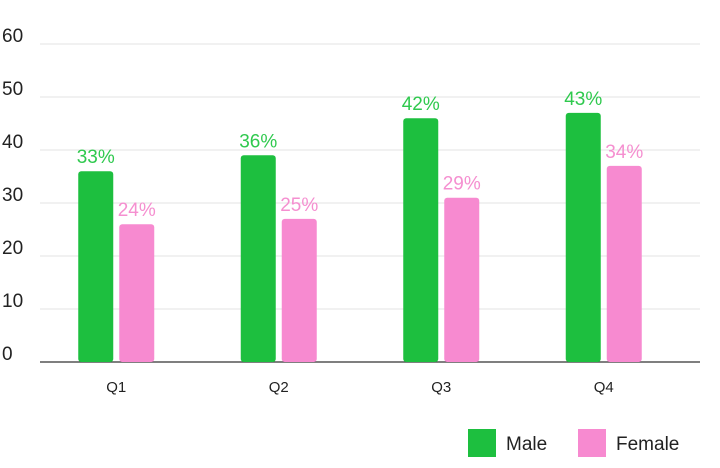 This screenshot has height=468, width=720. Describe the element at coordinates (12, 142) in the screenshot. I see `y-tick-label: 40` at that location.